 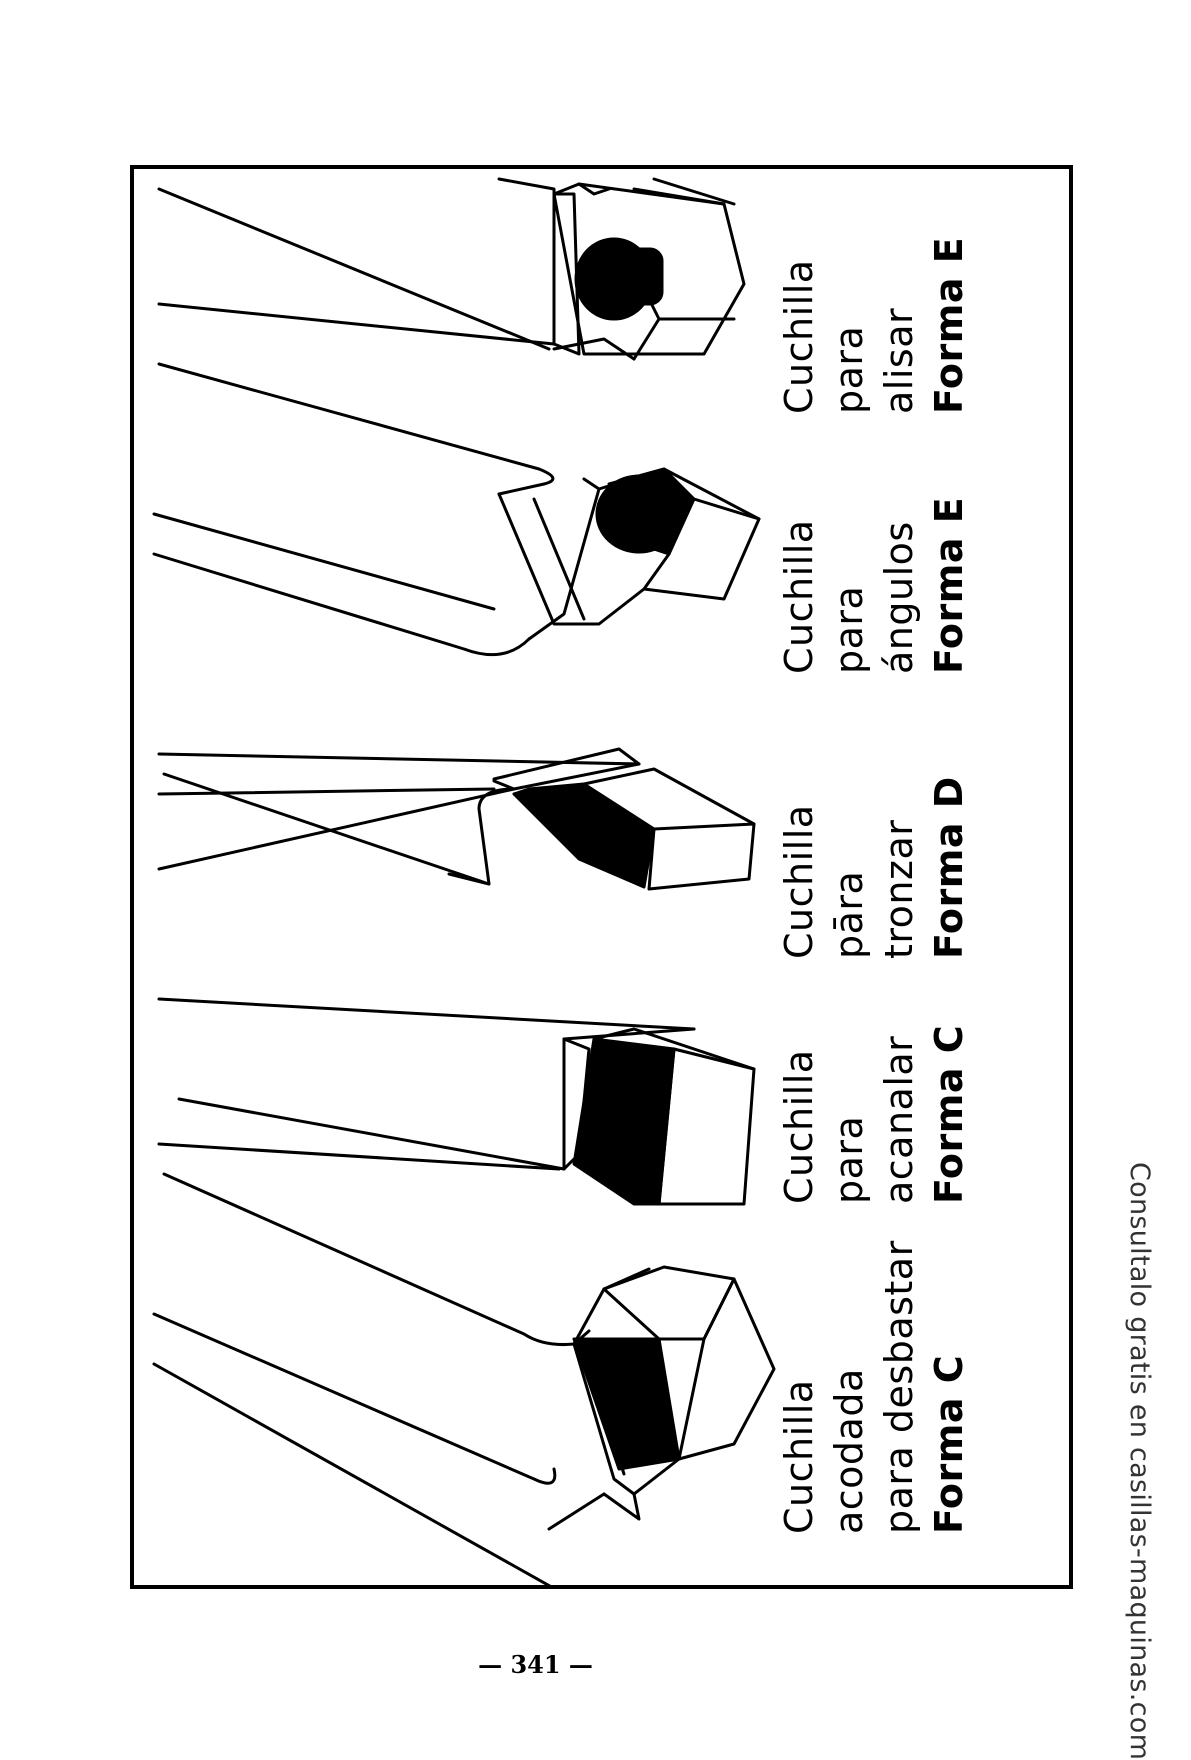 What do you see at coordinates (874, 585) in the screenshot?
I see `caption-angle: Cuchilla para ángulos Forma E` at bounding box center [874, 585].